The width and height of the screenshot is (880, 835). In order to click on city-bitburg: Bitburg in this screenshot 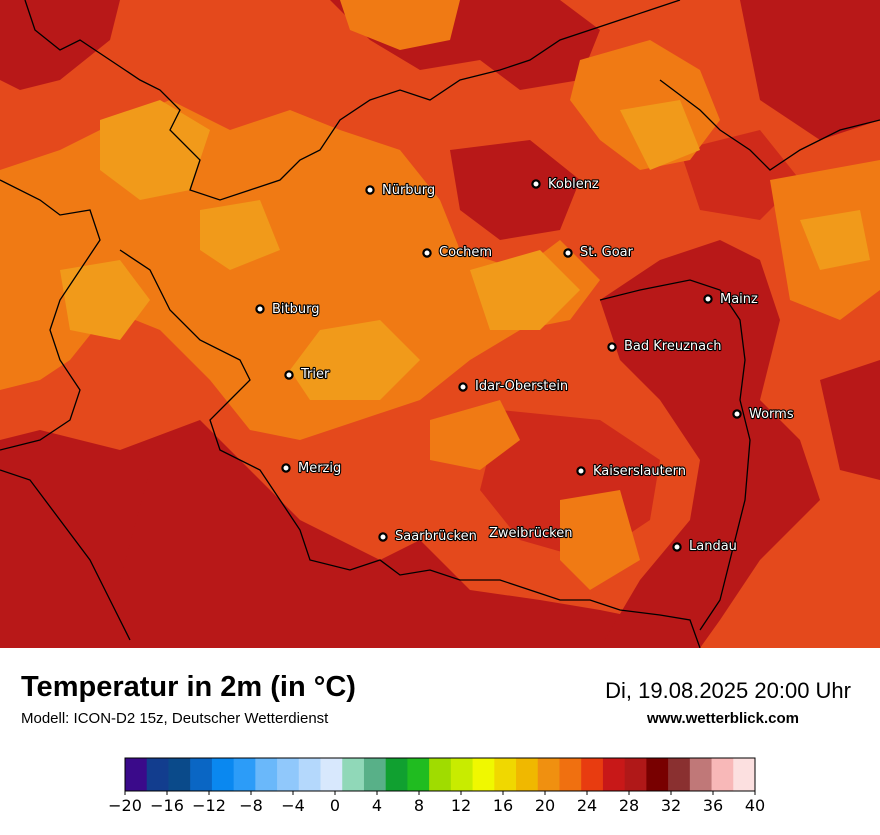, I will do `click(288, 309)`.